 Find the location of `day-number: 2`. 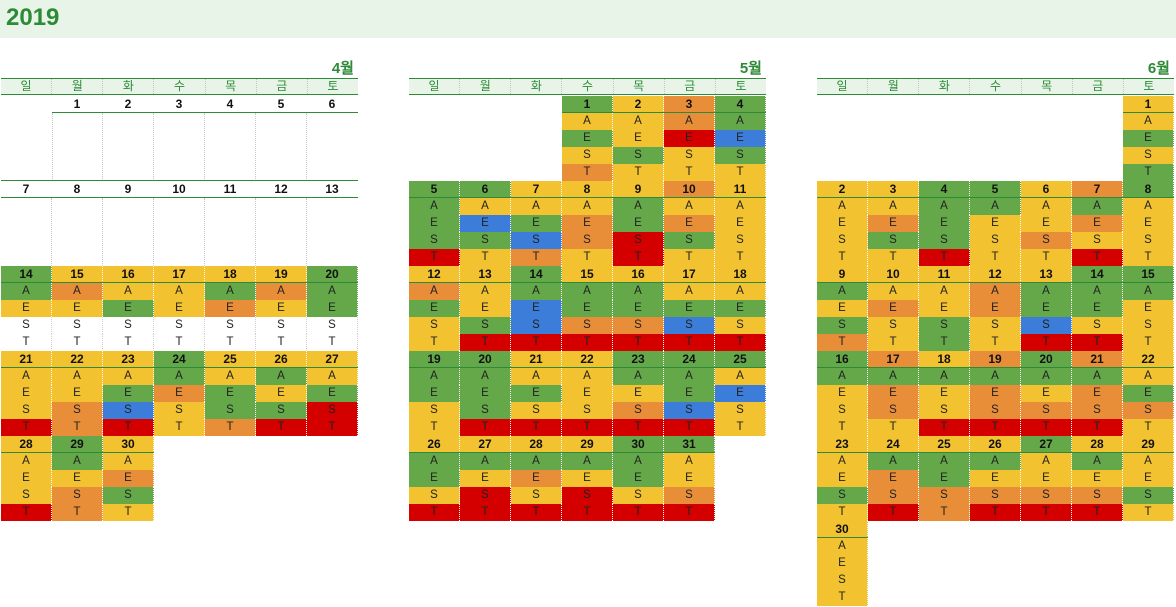

day-number: 2 is located at coordinates (842, 189).